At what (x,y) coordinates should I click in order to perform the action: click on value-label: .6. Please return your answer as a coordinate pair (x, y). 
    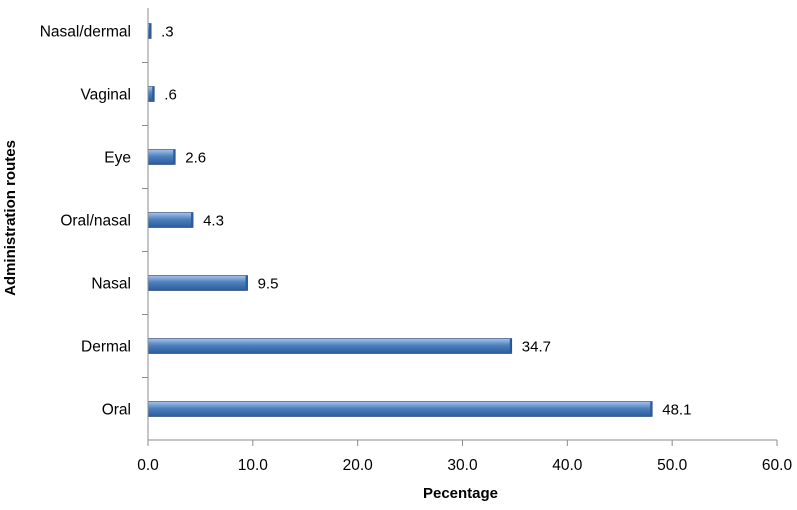
    Looking at the image, I should click on (170, 95).